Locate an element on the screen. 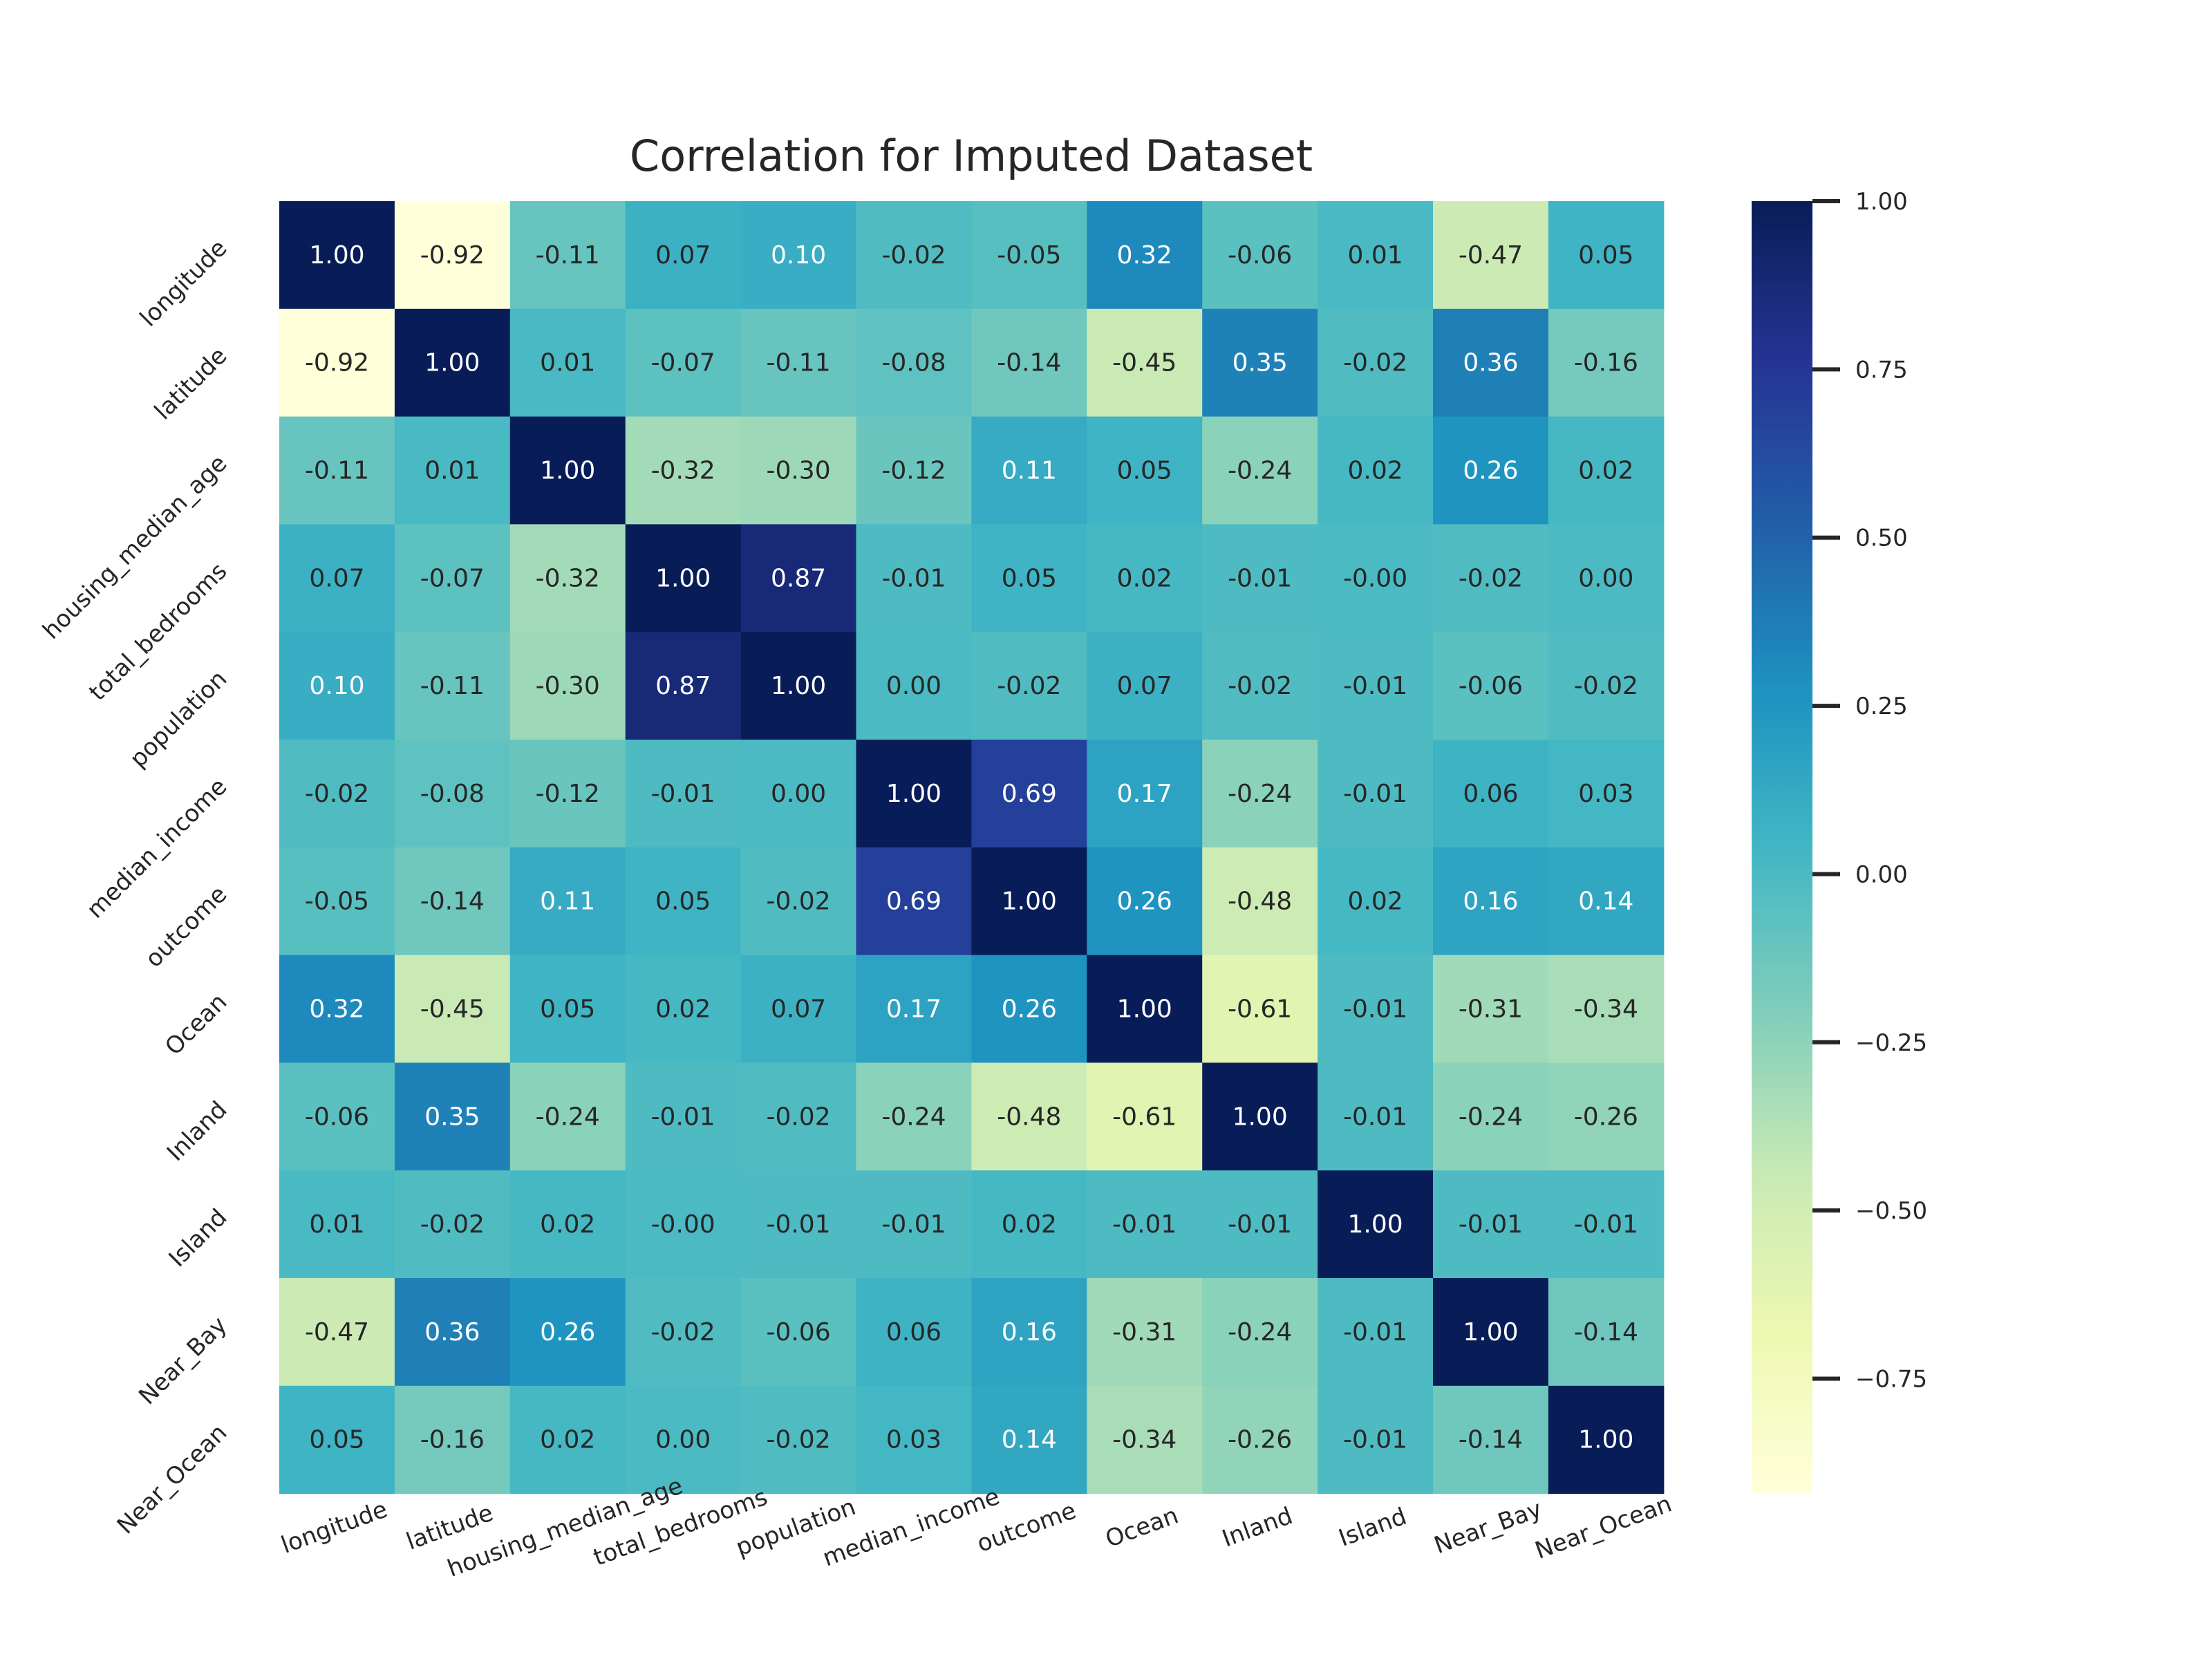  heatmap-cell-Near_Bay-Inland is located at coordinates (1260, 1332).